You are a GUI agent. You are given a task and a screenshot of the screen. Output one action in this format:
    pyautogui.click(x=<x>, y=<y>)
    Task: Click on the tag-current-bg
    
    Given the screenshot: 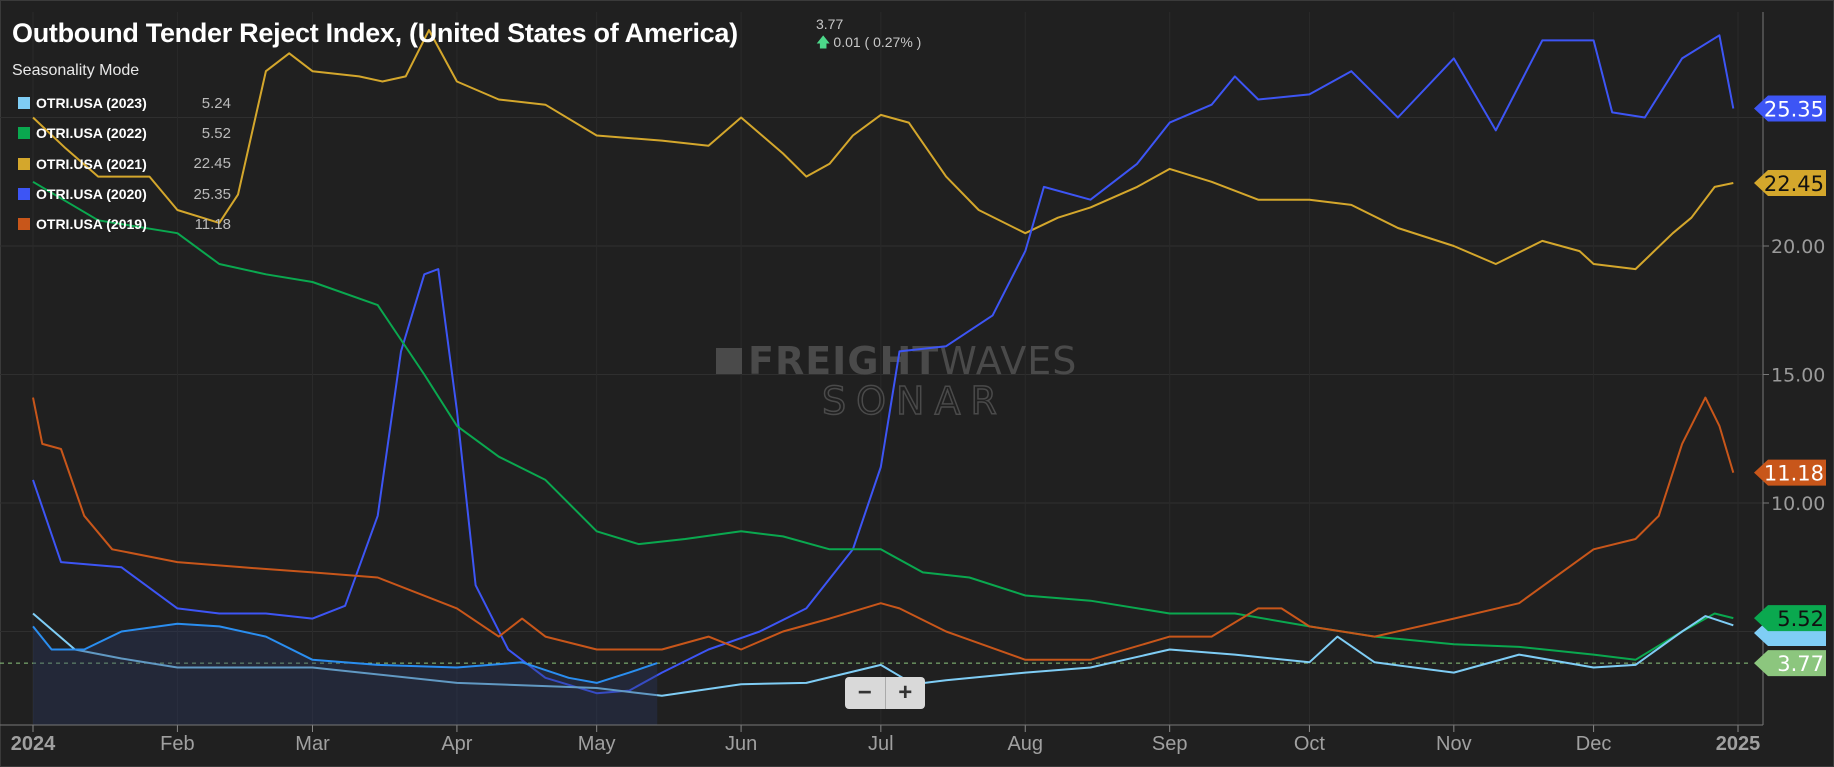 What is the action you would take?
    pyautogui.click(x=1790, y=663)
    